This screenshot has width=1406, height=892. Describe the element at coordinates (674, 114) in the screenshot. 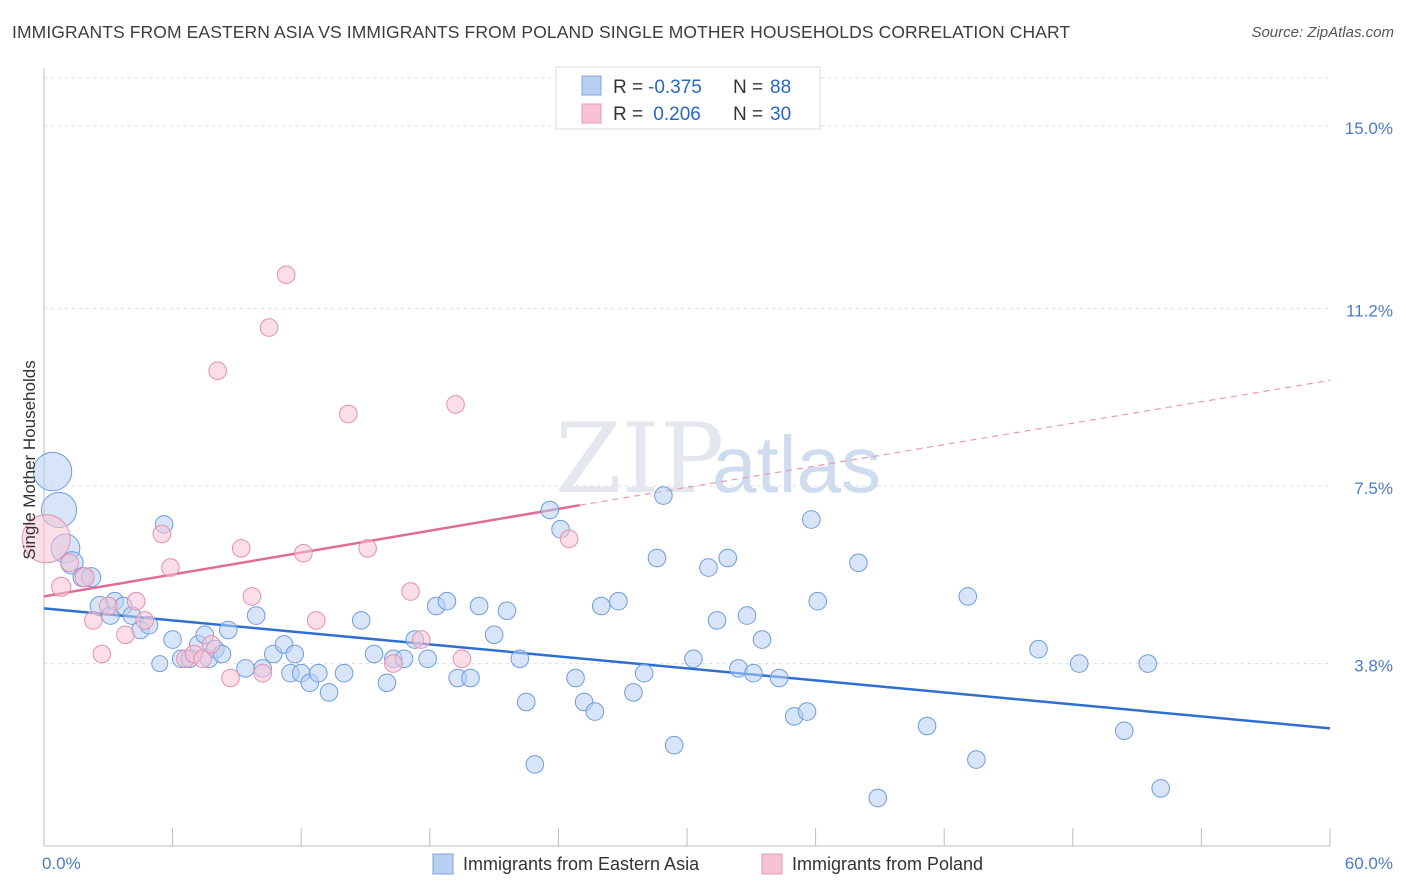

I see `legend-r-value-2: 0.206` at that location.